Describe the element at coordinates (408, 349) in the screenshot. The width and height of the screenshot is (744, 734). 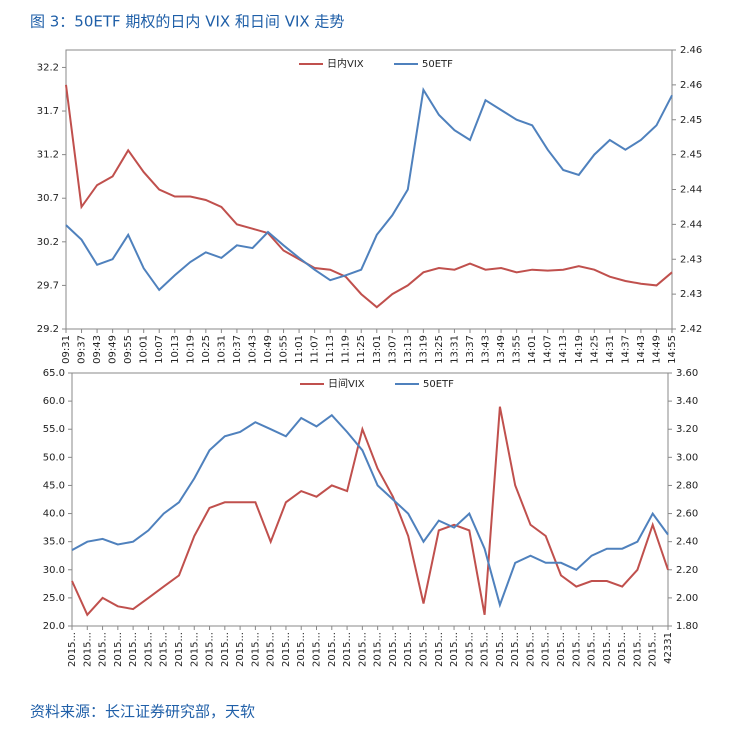
I see `x-tick-label: 13:13` at that location.